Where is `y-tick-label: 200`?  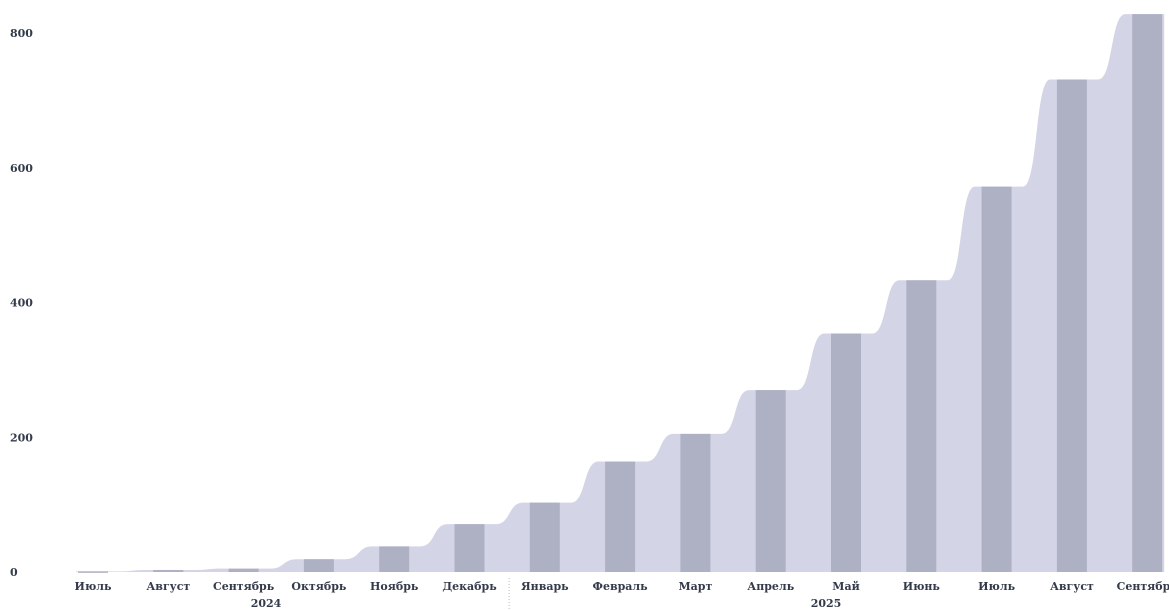
y-tick-label: 200 is located at coordinates (21, 437).